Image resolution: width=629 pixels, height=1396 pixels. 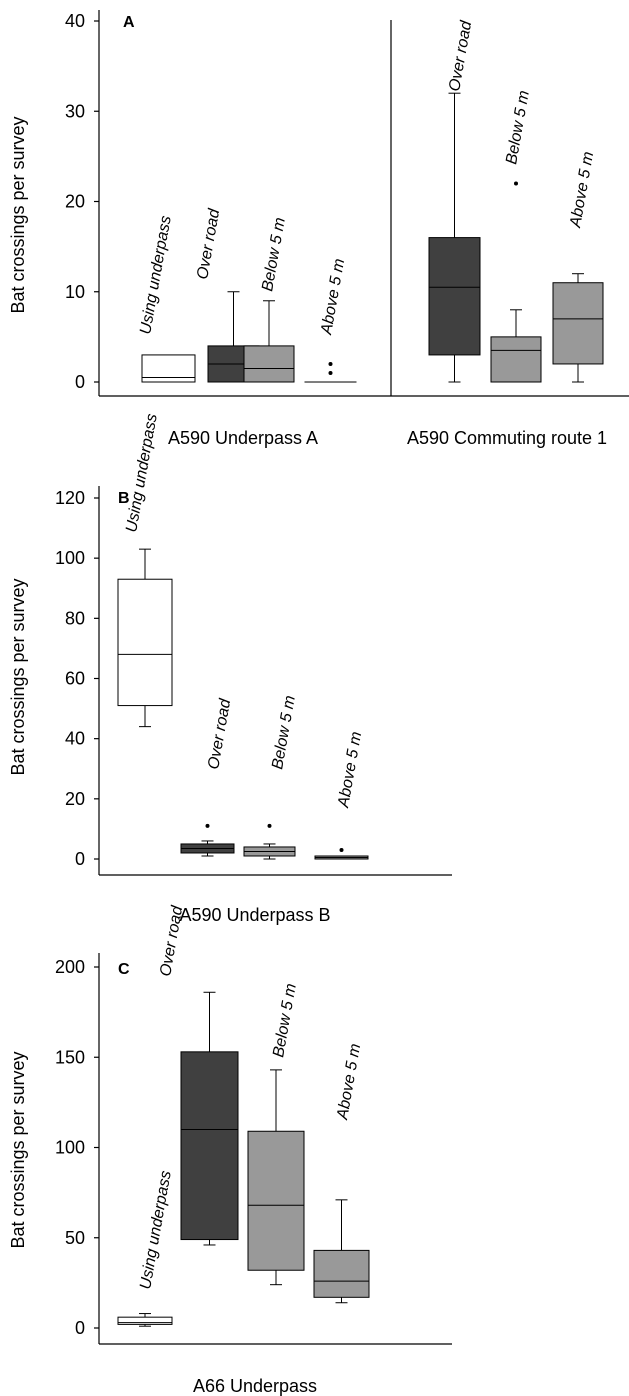 What do you see at coordinates (75, 111) in the screenshot?
I see `y-tick-label: 30` at bounding box center [75, 111].